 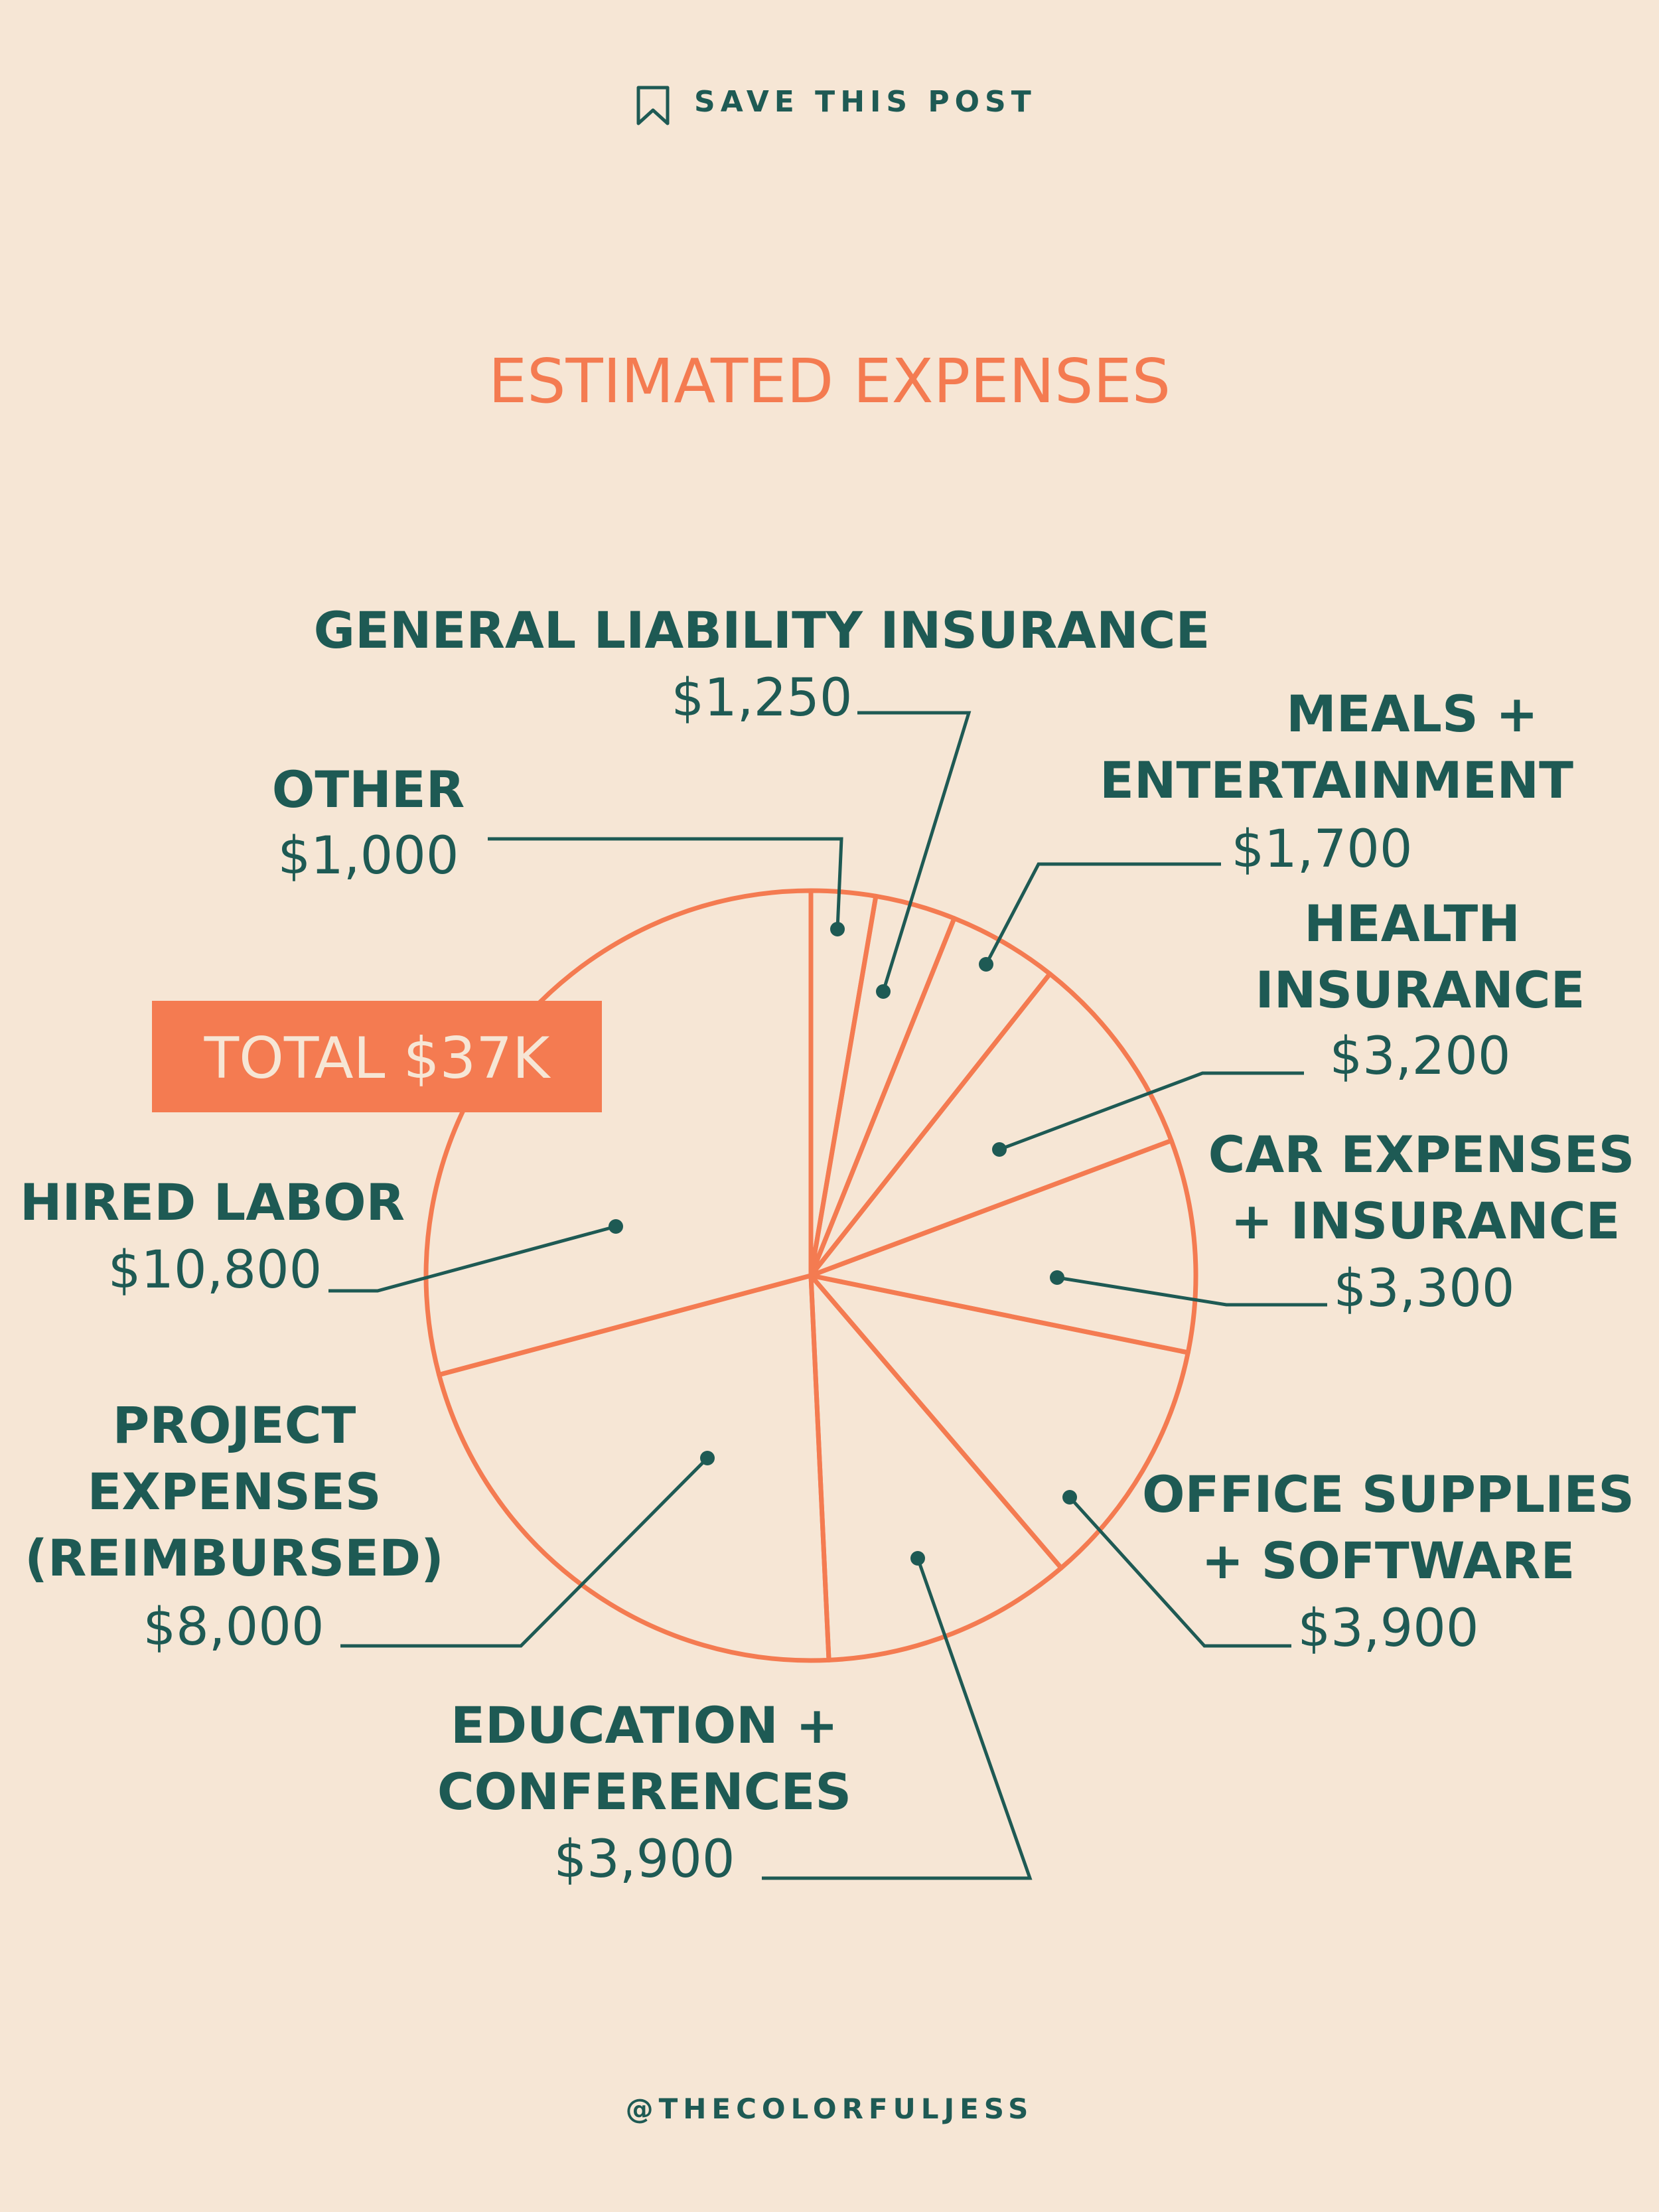 What do you see at coordinates (215, 1270) in the screenshot?
I see `value-label-hired-labor: $10,800` at bounding box center [215, 1270].